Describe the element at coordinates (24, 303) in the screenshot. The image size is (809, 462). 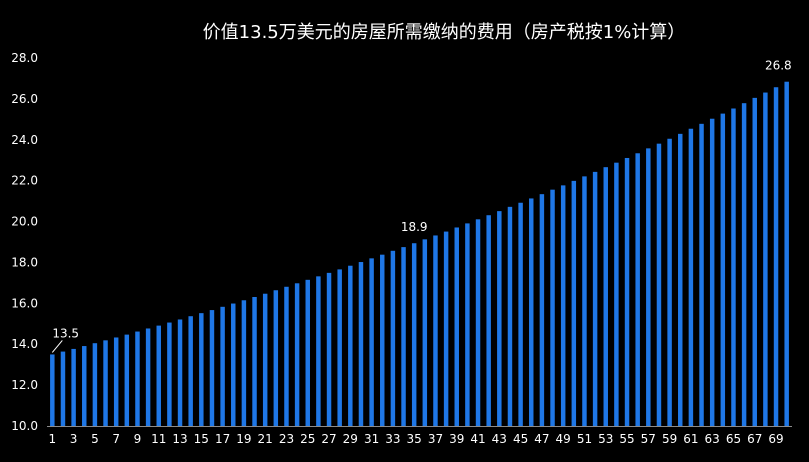
I see `y-tick-label: 16.0` at that location.